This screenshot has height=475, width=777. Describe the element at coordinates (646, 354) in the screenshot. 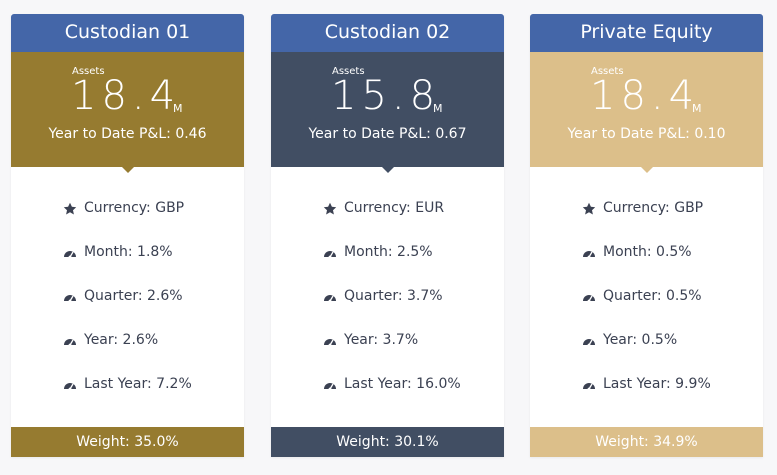

I see `stat-year: Year: 0.5%` at that location.